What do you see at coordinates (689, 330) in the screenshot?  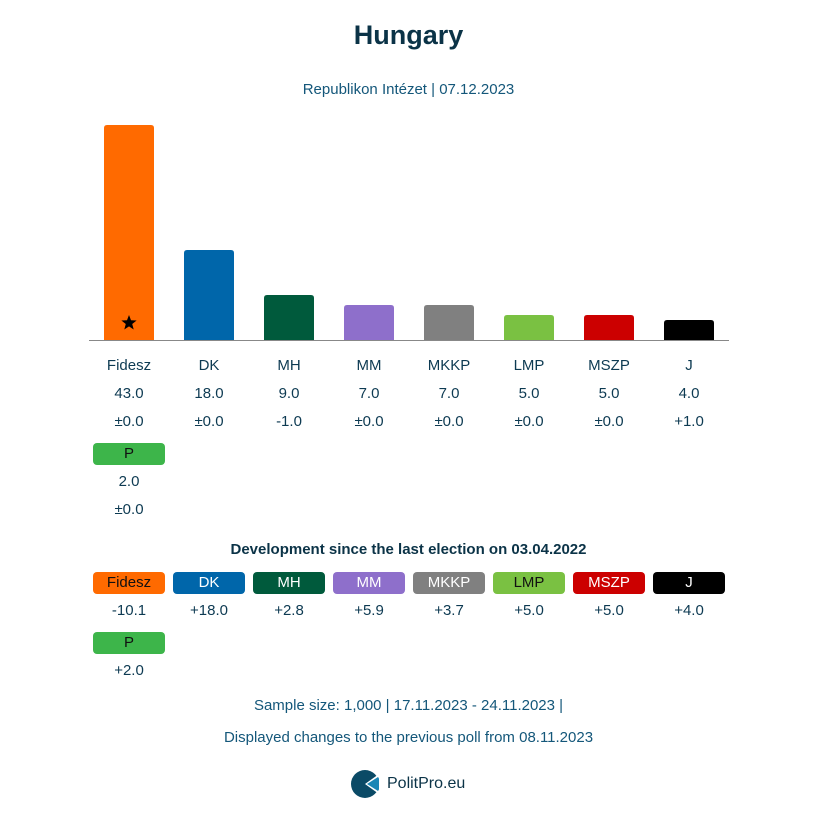 I see `bar-j` at bounding box center [689, 330].